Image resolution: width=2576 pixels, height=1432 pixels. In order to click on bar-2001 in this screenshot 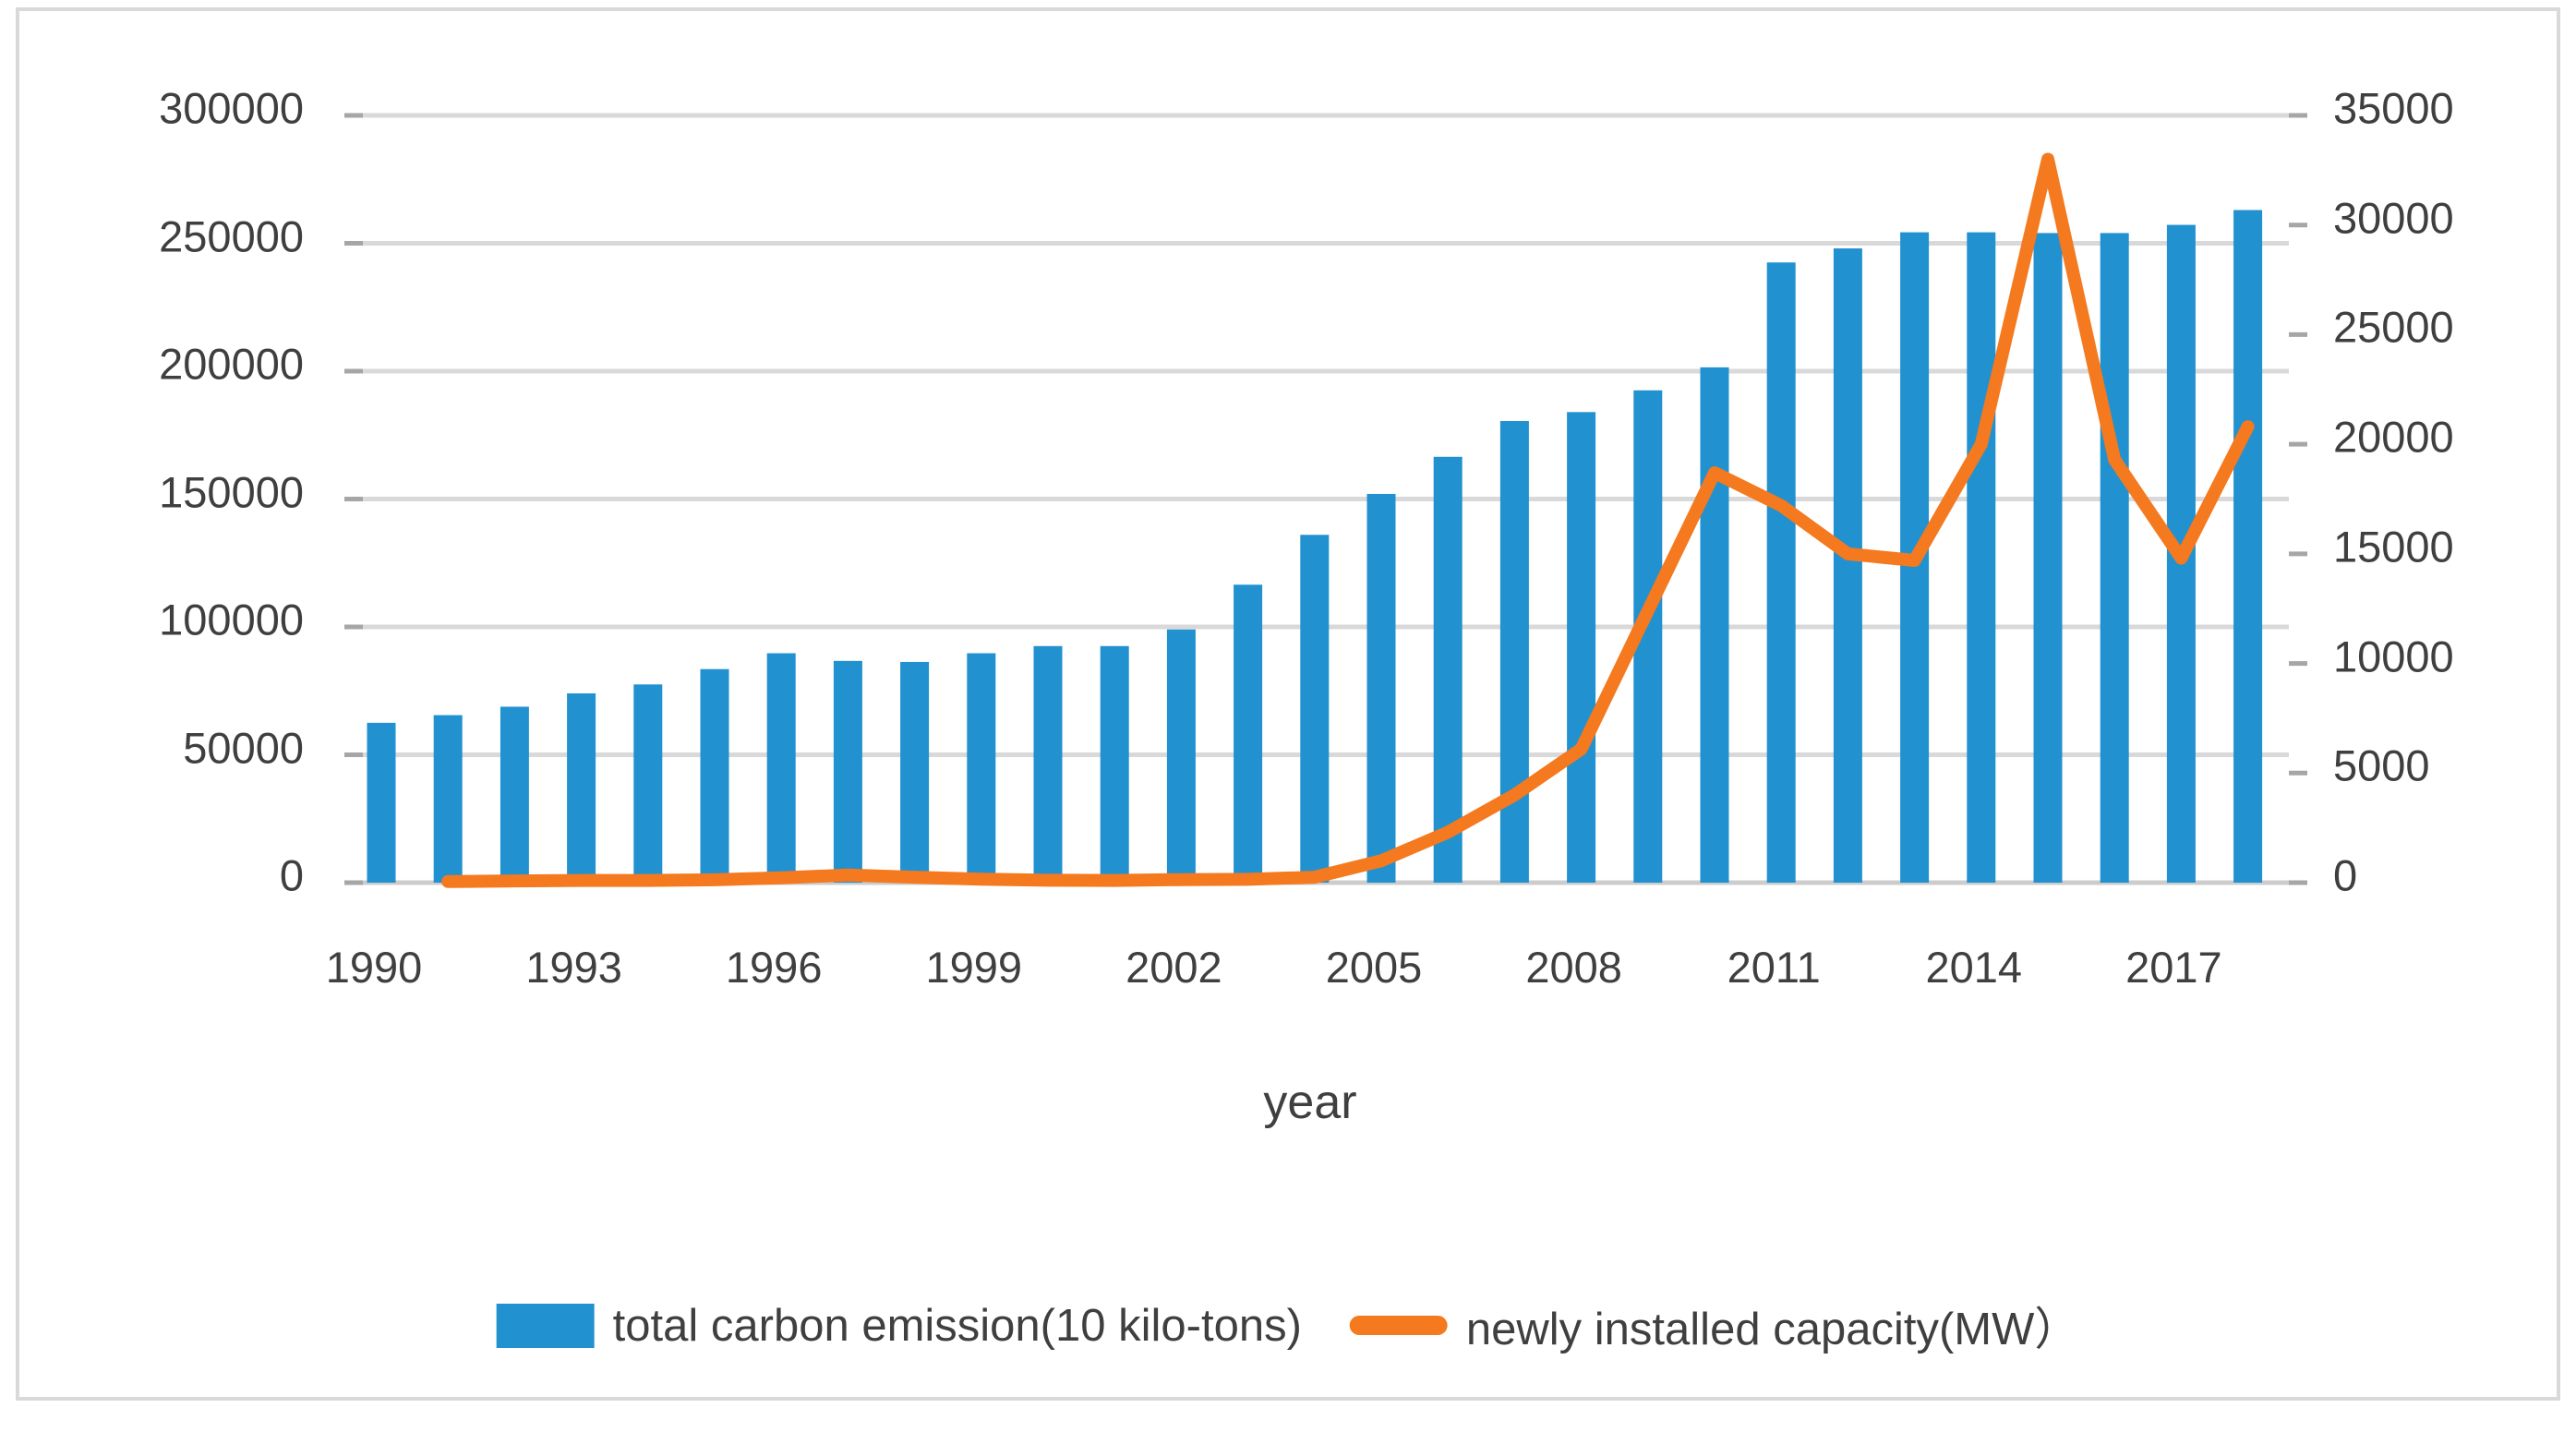, I will do `click(1114, 764)`.